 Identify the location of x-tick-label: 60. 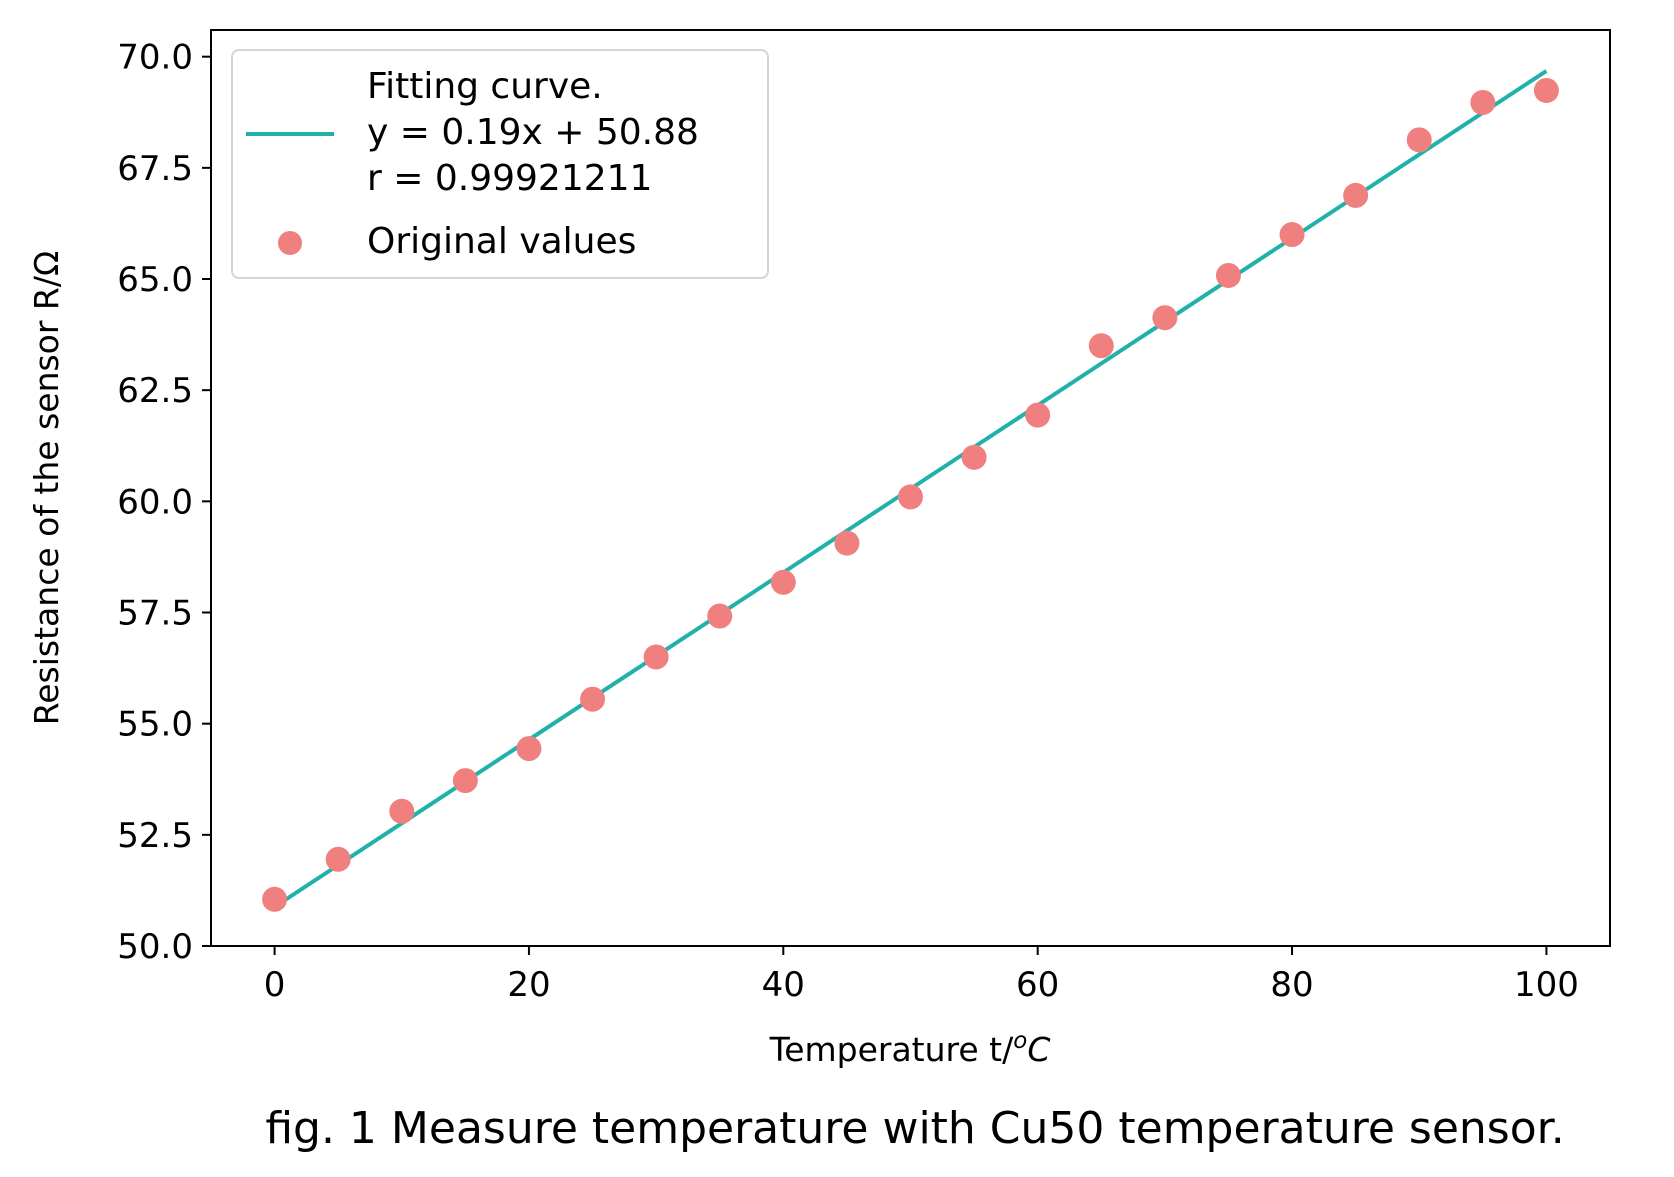
(1037, 985).